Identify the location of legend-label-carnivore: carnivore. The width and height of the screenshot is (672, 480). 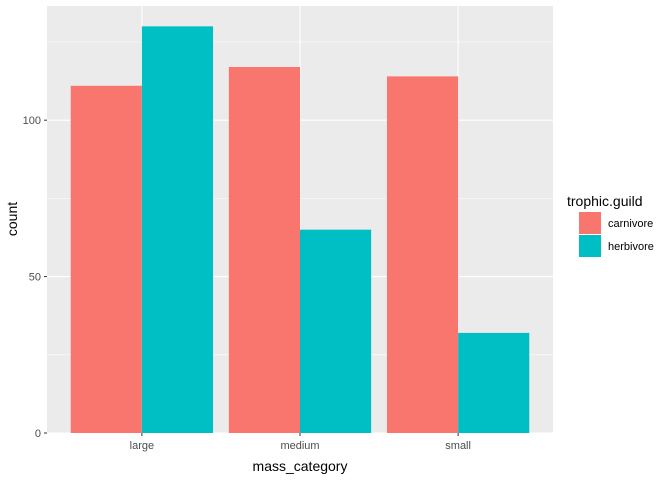
(630, 224).